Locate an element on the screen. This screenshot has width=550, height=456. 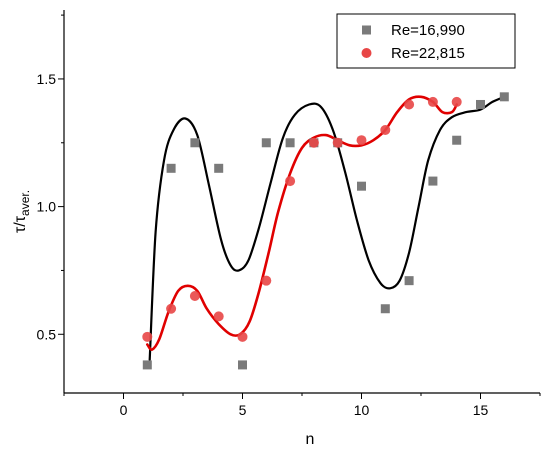
y-axis-title-subscript: aver. is located at coordinates (25, 203).